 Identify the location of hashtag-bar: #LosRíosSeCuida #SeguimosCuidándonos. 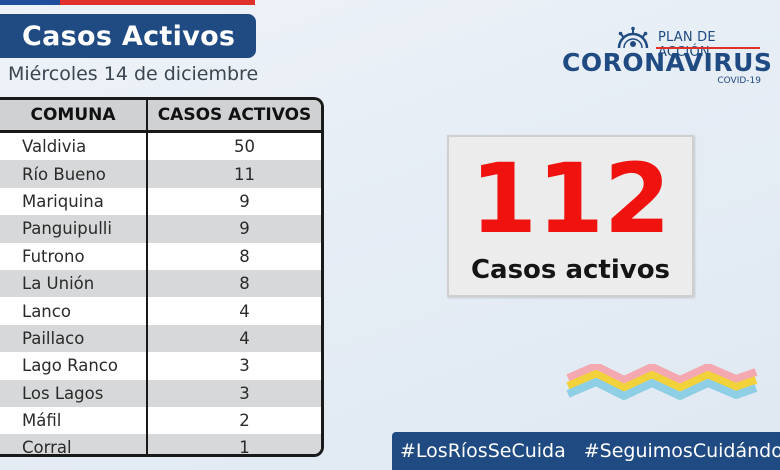
(586, 451).